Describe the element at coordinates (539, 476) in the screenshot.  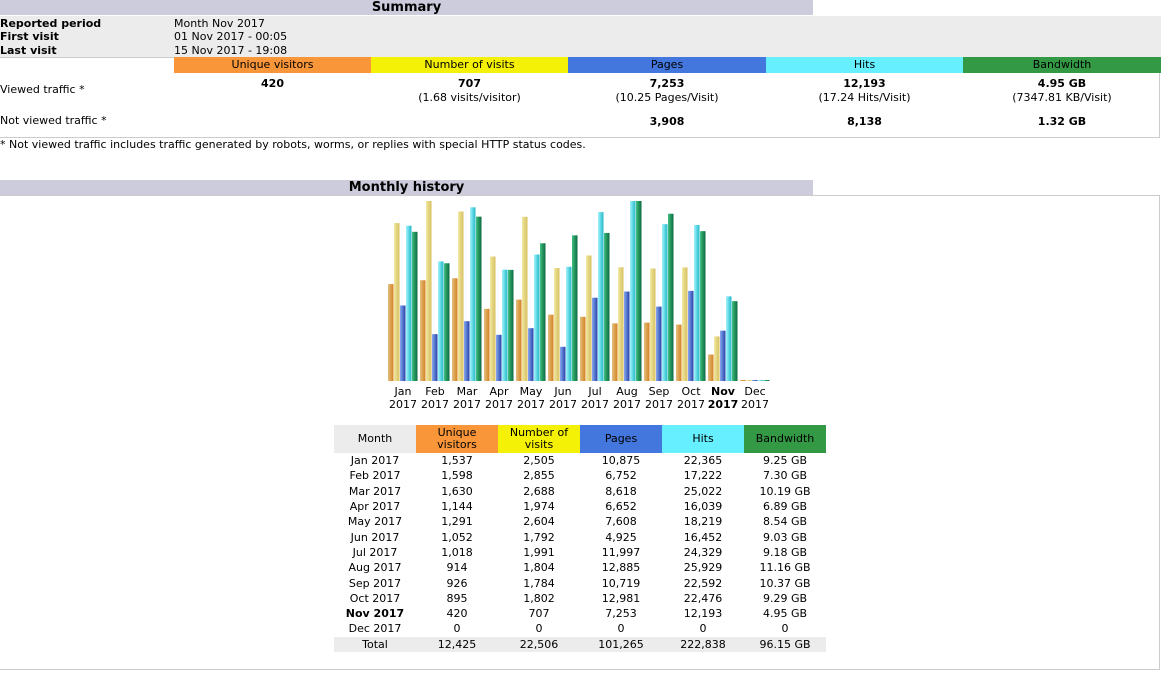
I see `row-cell: 2,855` at that location.